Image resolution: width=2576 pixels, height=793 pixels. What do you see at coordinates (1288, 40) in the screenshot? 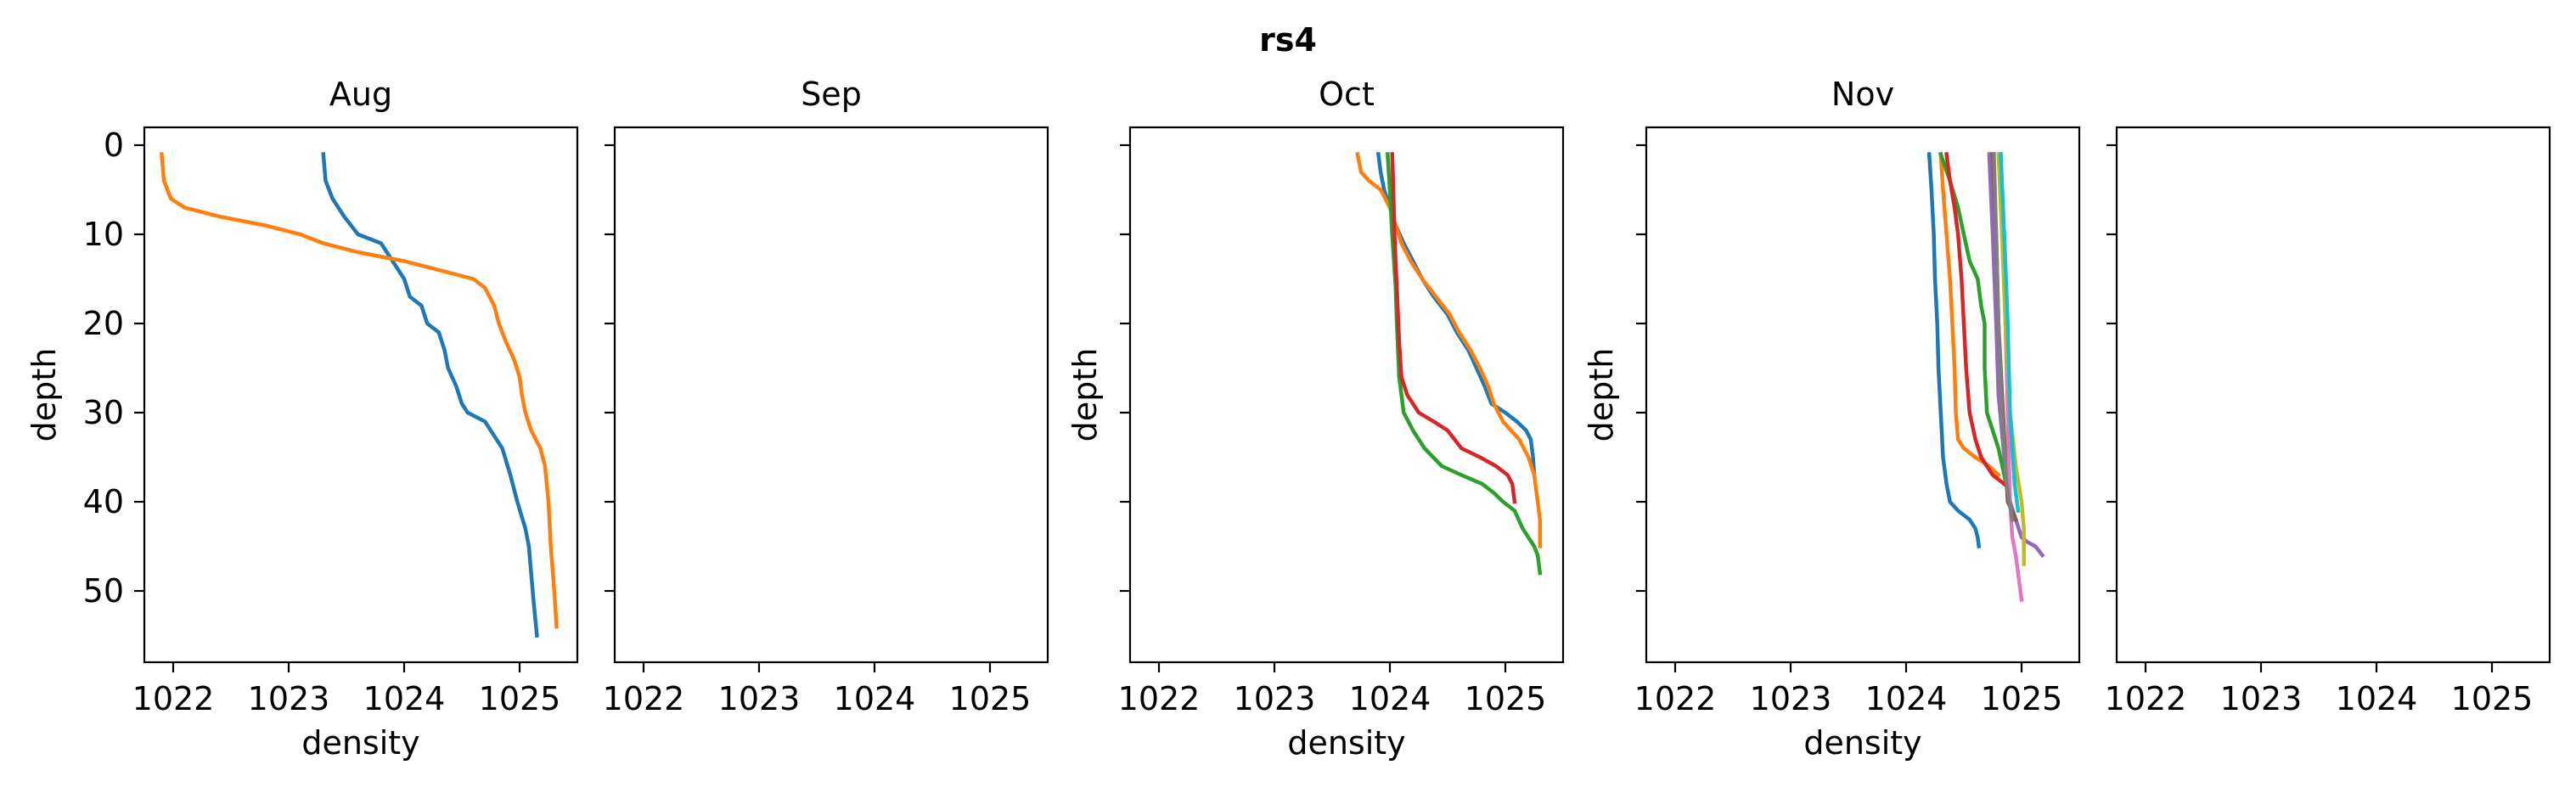
I see `figure-suptitle: rs4` at bounding box center [1288, 40].